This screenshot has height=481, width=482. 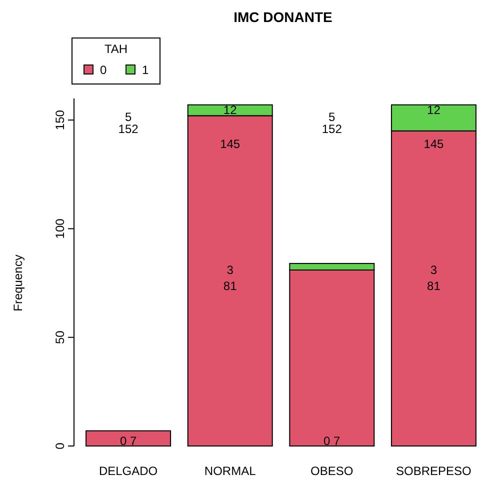 What do you see at coordinates (283, 17) in the screenshot?
I see `chart-title: IMC DONANTE` at bounding box center [283, 17].